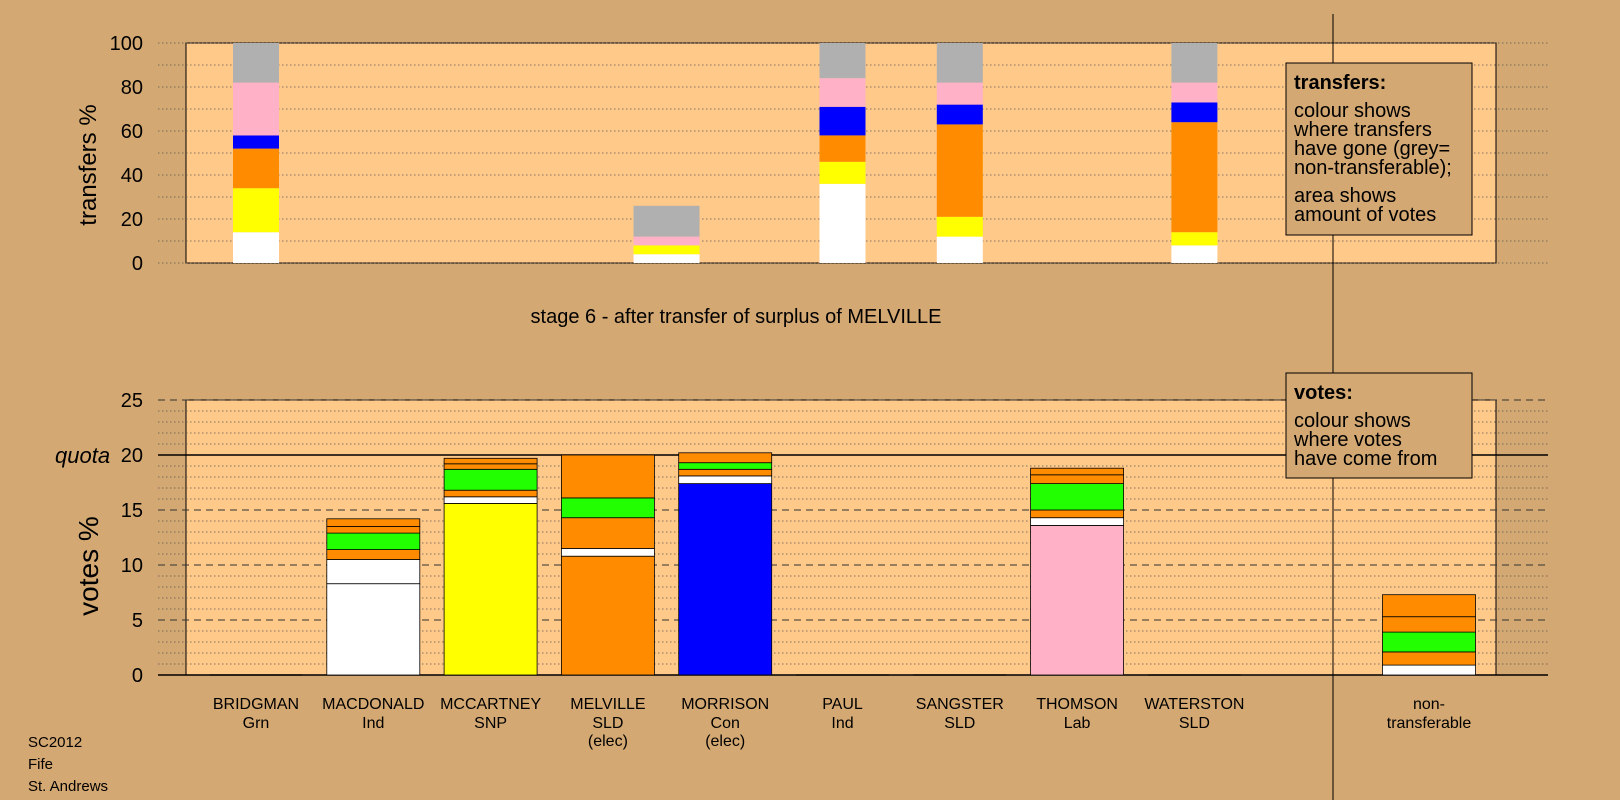  Describe the element at coordinates (490, 714) in the screenshot. I see `candidate-label: MCCARTNEY SNP` at that location.